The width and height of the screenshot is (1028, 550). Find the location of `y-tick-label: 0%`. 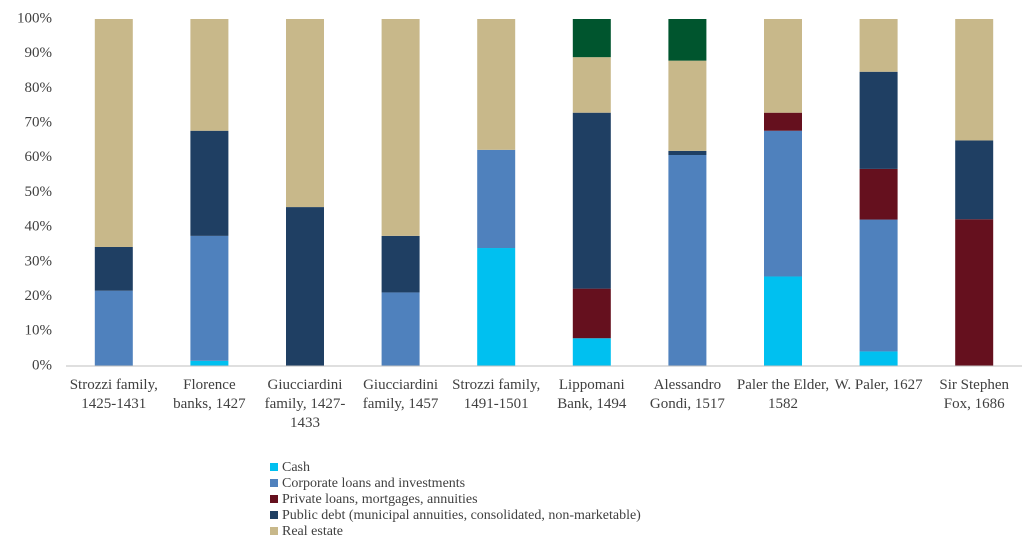

y-tick-label: 0% is located at coordinates (42, 365).